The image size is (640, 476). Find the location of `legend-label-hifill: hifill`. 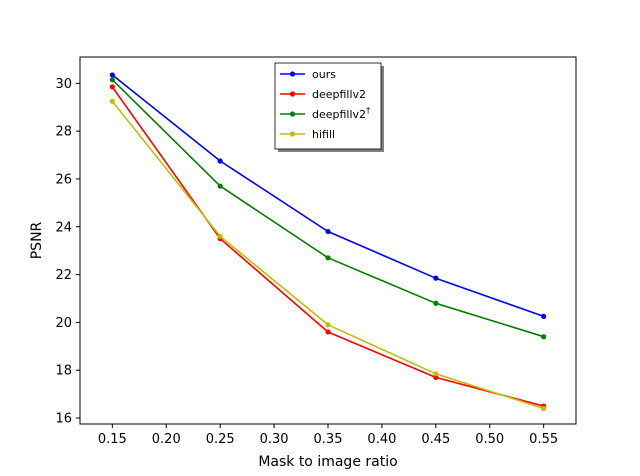

legend-label-hifill: hifill is located at coordinates (323, 134).